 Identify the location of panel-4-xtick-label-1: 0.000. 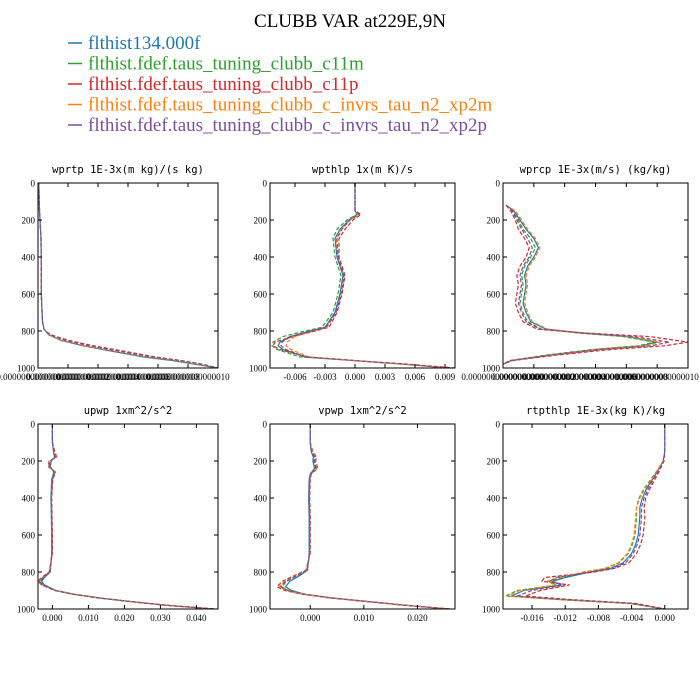
(52, 618).